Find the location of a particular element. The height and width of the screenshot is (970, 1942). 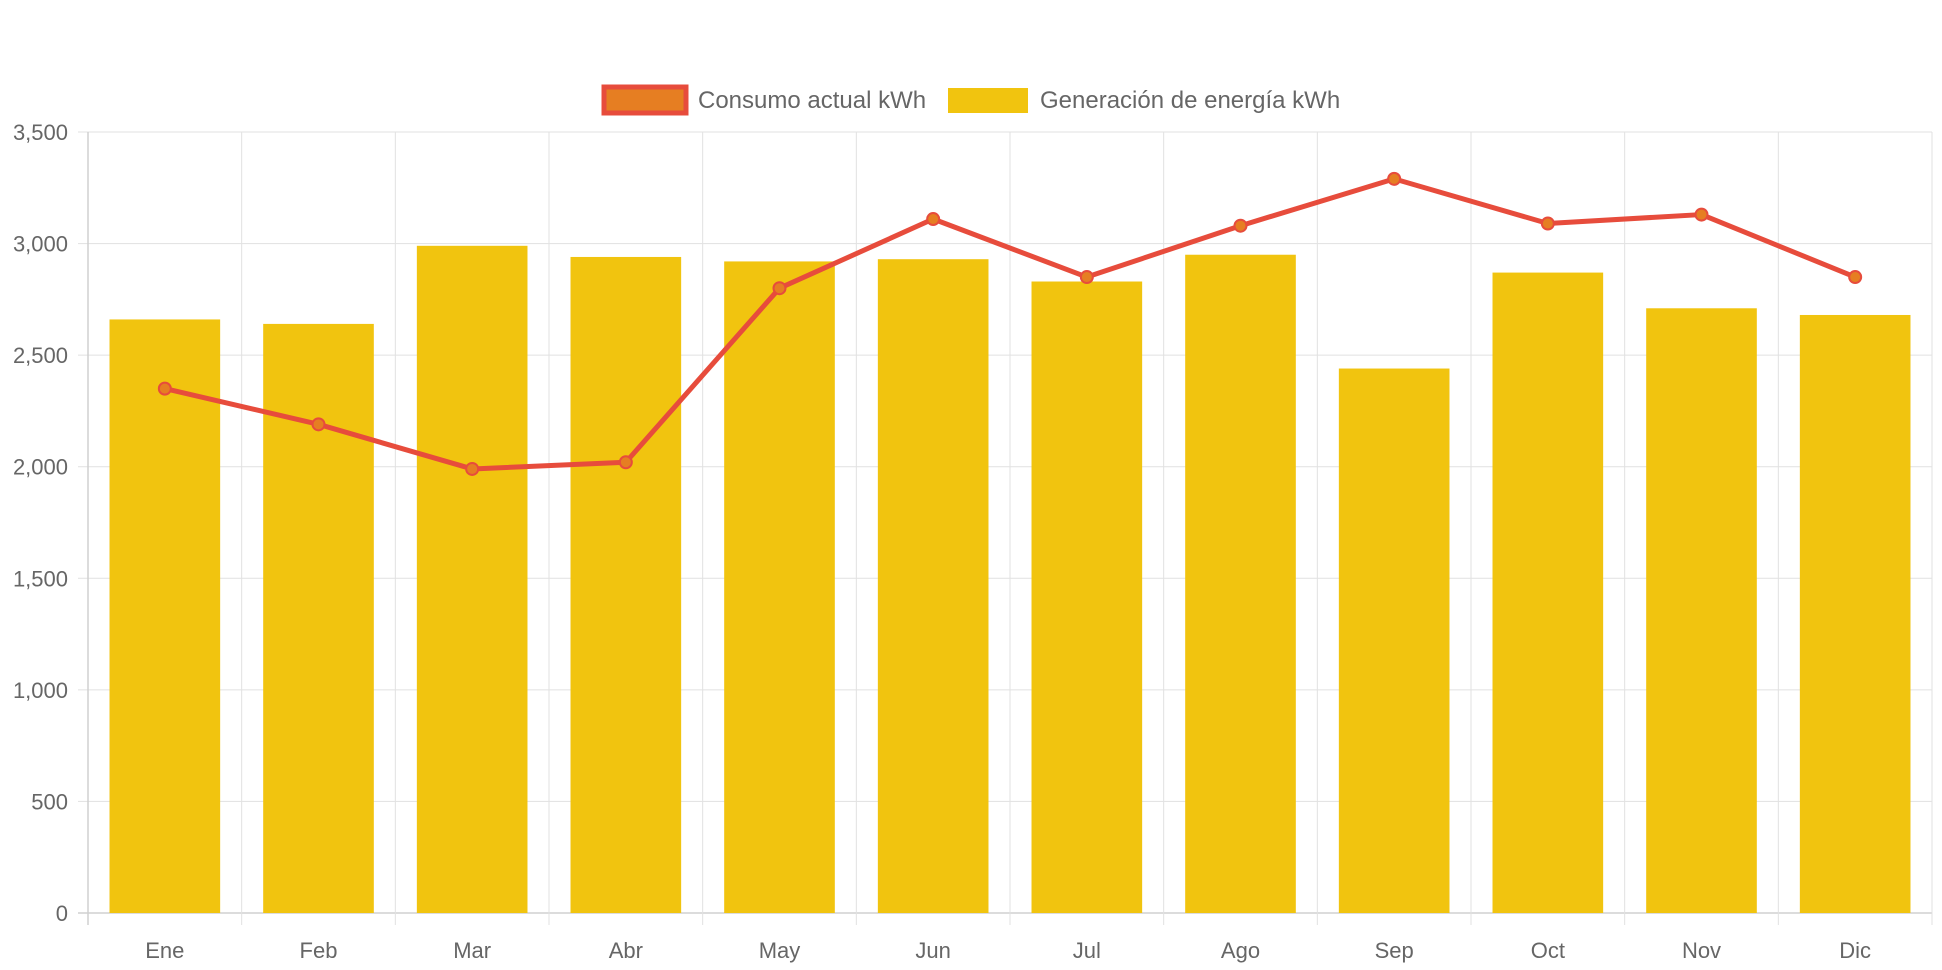

x-tick-label: Ene is located at coordinates (164, 950).